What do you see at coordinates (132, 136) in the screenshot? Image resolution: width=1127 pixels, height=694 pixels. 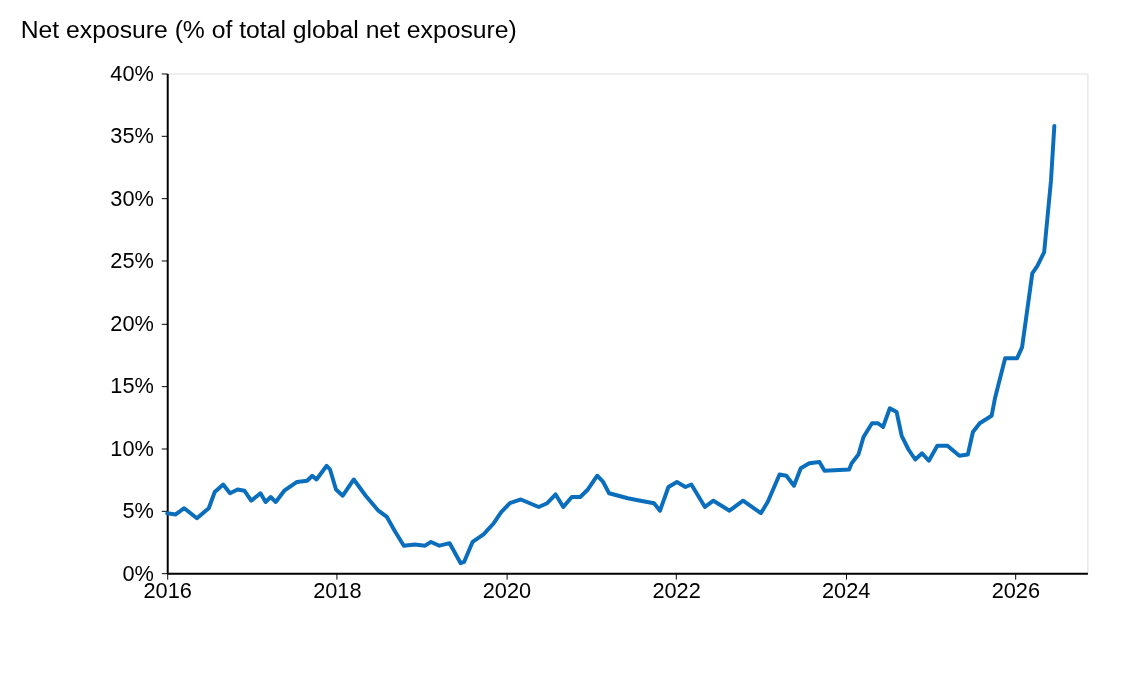 I see `y-tick-label: 35%` at bounding box center [132, 136].